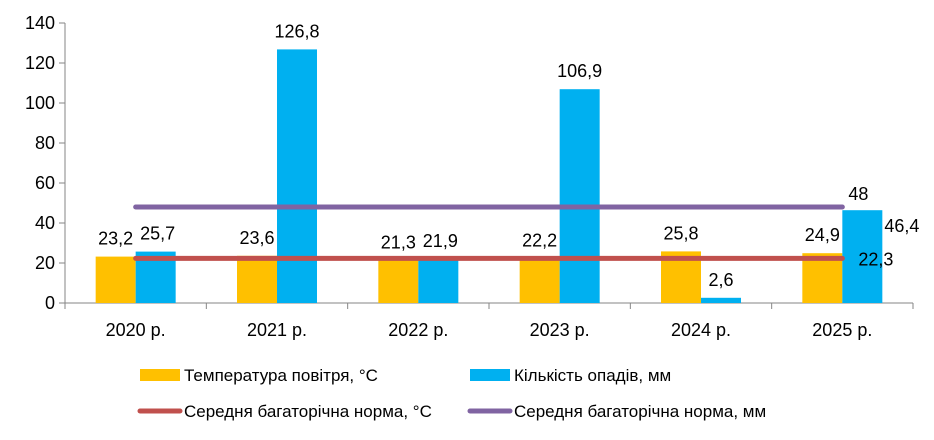 This screenshot has height=440, width=934. Describe the element at coordinates (398, 242) in the screenshot. I see `temperature-data-label: 21,3` at that location.